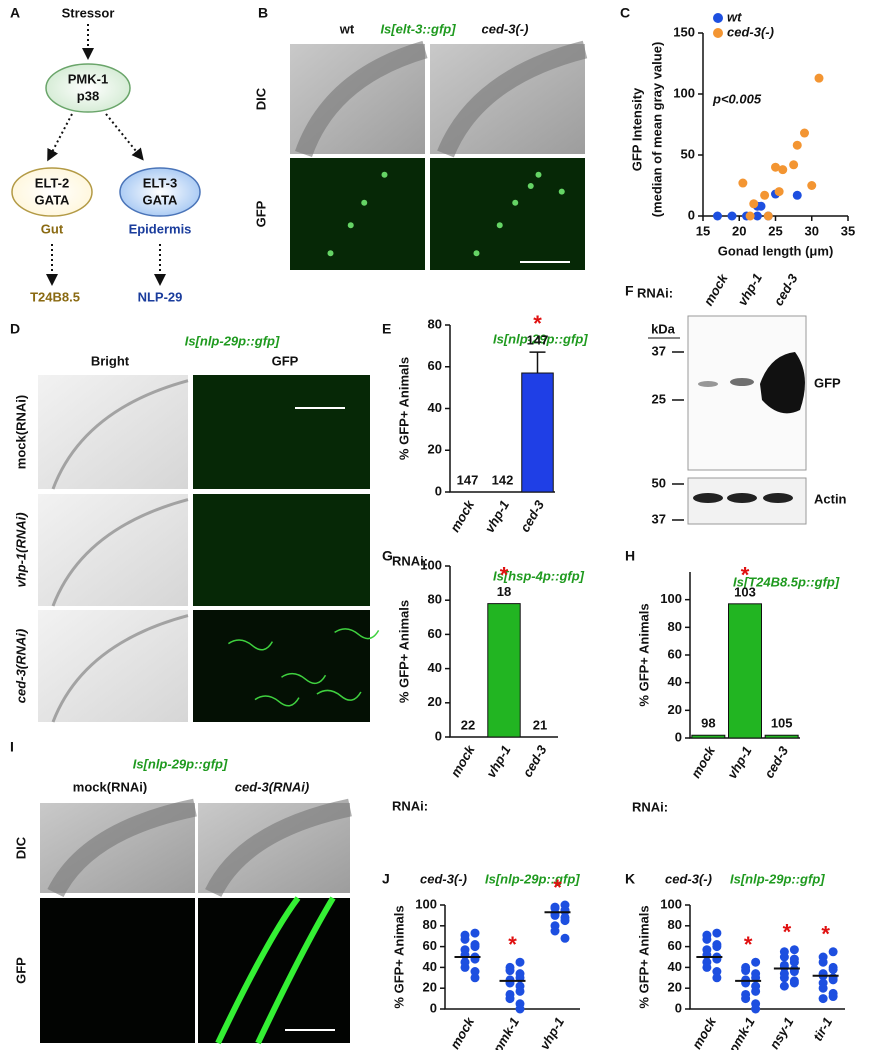  Describe the element at coordinates (160, 296) in the screenshot. I see `diagram-node-label: NLP-29` at that location.